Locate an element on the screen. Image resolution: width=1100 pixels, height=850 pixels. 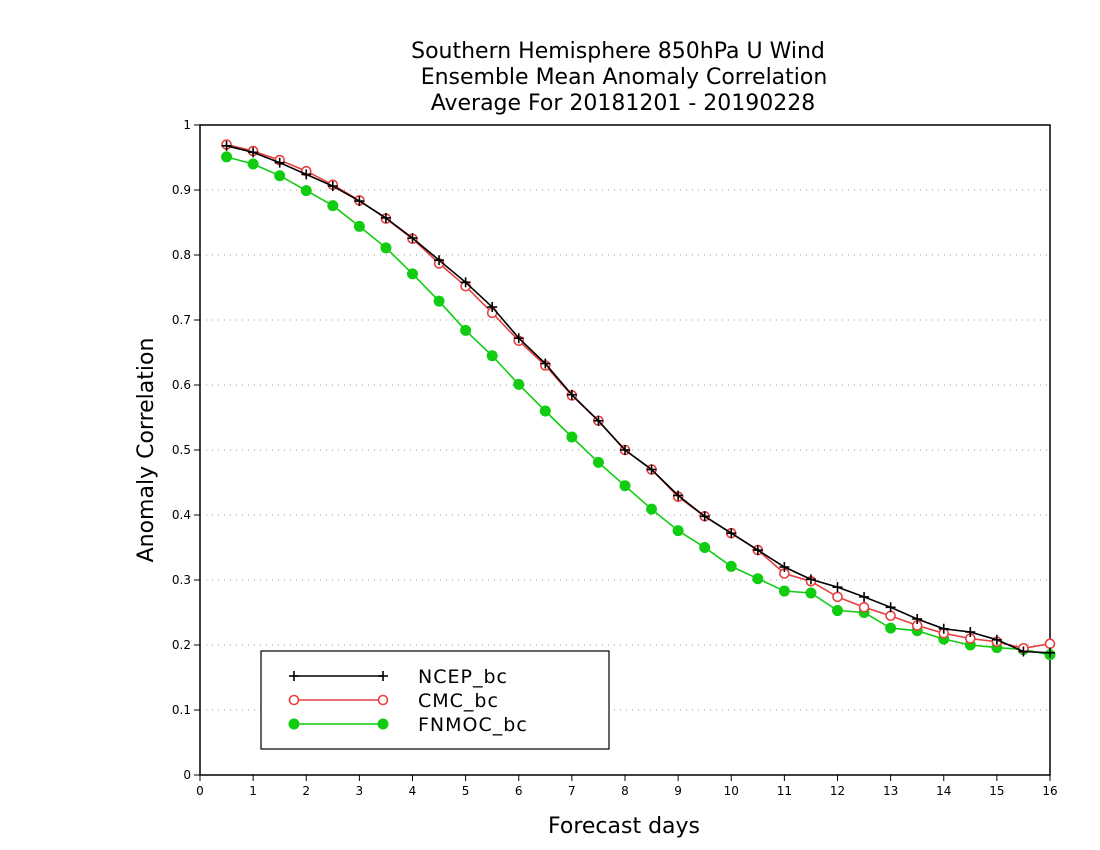
y-tick-label: 0.3 is located at coordinates (181, 580).